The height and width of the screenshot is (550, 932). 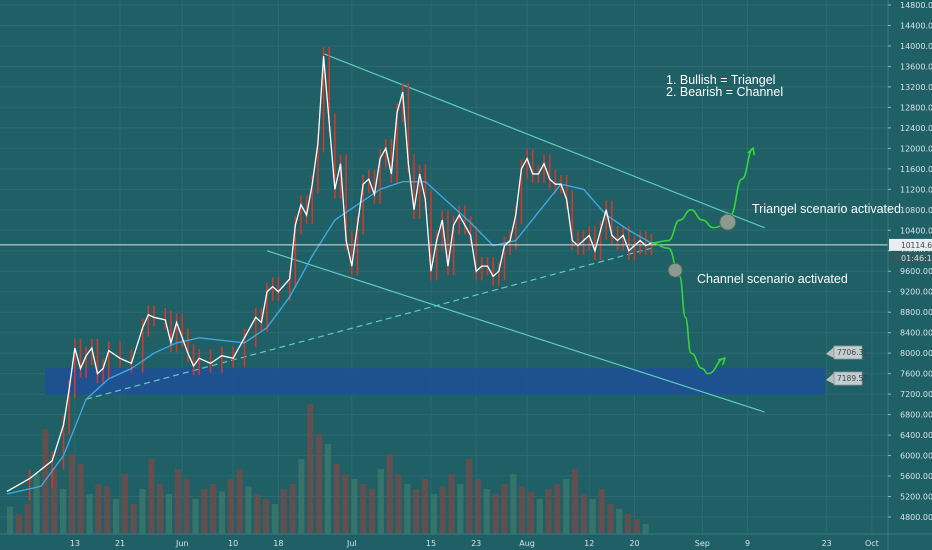 What do you see at coordinates (75, 543) in the screenshot?
I see `x-tick-label: 13` at bounding box center [75, 543].